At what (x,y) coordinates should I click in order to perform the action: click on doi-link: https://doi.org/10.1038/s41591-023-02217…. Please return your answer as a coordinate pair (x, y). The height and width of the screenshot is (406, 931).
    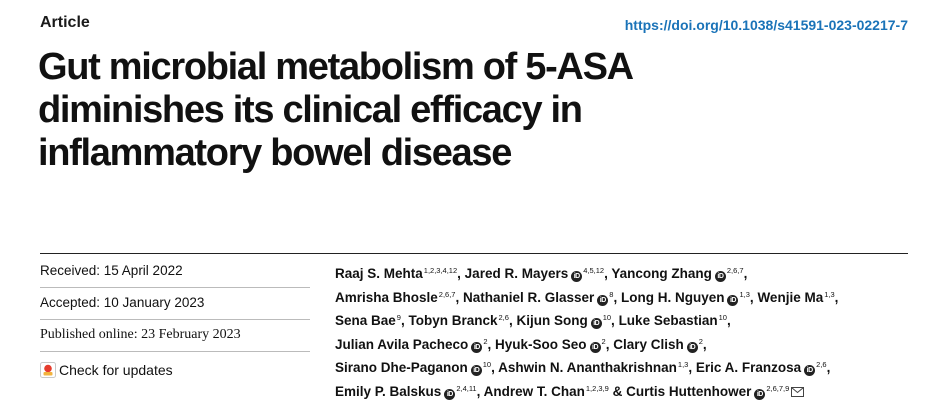
    Looking at the image, I should click on (766, 25).